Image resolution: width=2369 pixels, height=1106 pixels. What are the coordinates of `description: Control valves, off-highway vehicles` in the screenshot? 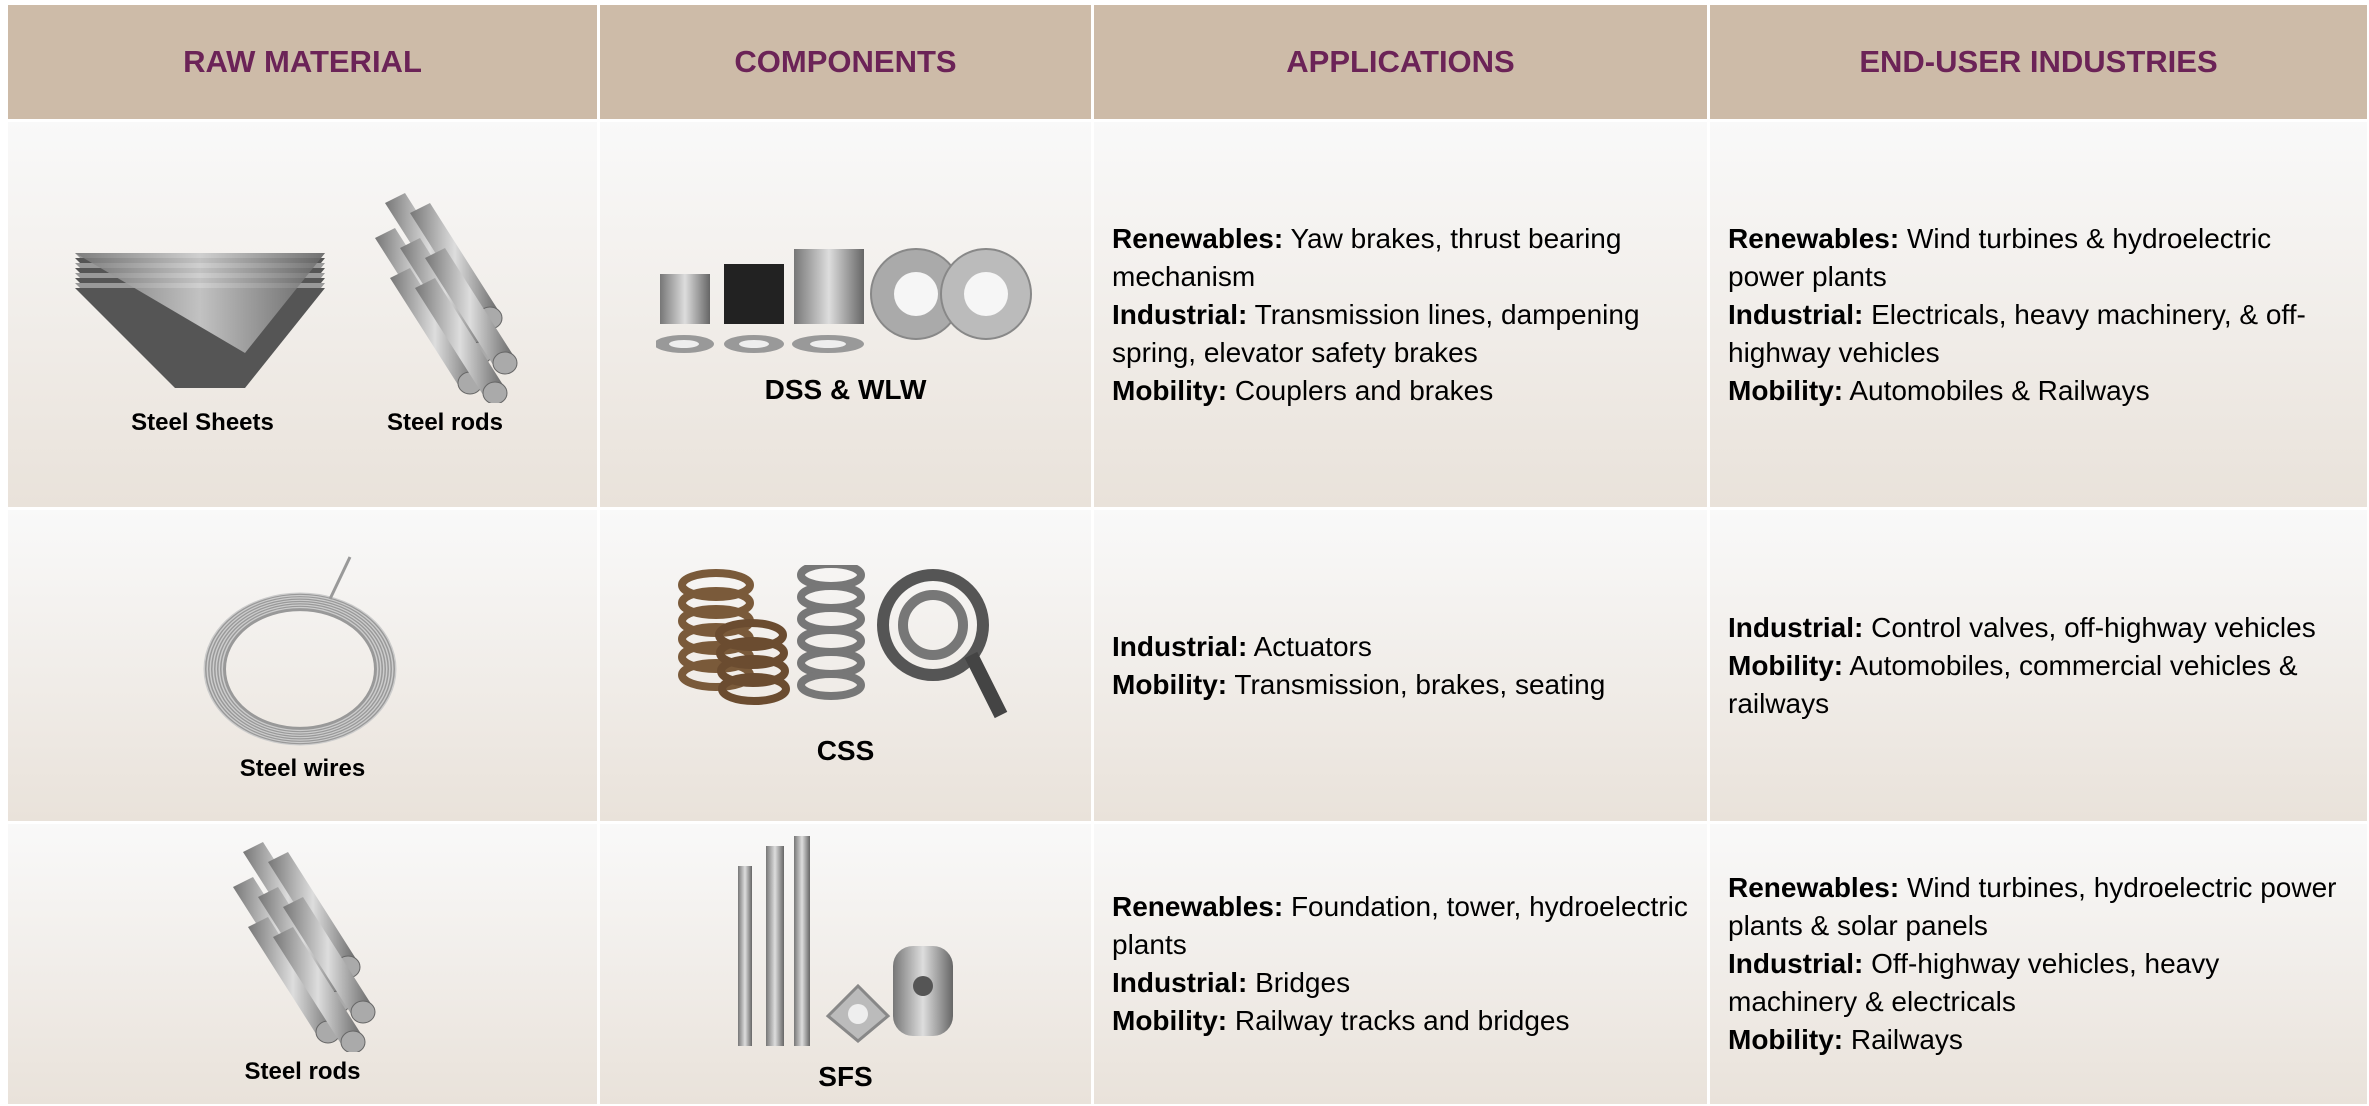 It's located at (2093, 627).